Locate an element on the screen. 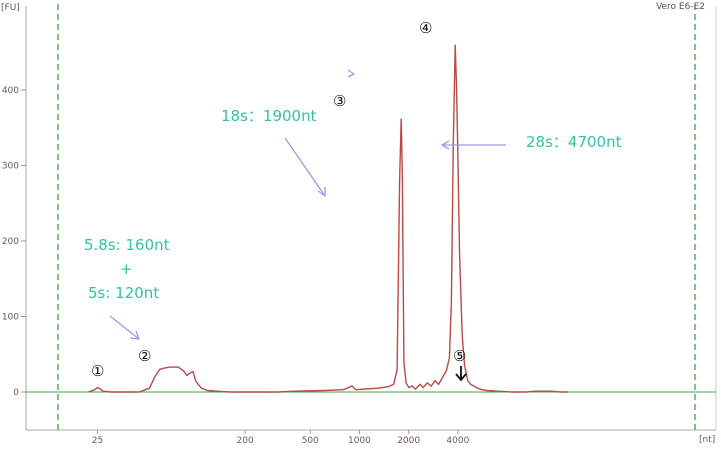 The image size is (721, 458). y-tick-group: 0 100 200 300 400 is located at coordinates (14, 242).